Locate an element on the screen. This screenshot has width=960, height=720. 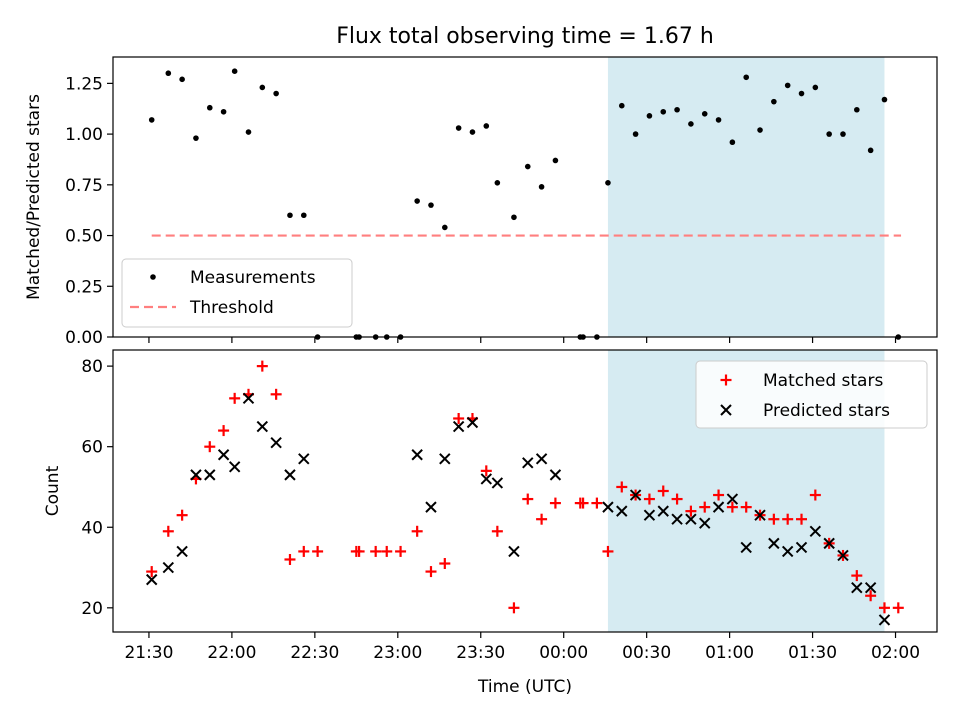
y-tick-label: 0.50 is located at coordinates (84, 237).